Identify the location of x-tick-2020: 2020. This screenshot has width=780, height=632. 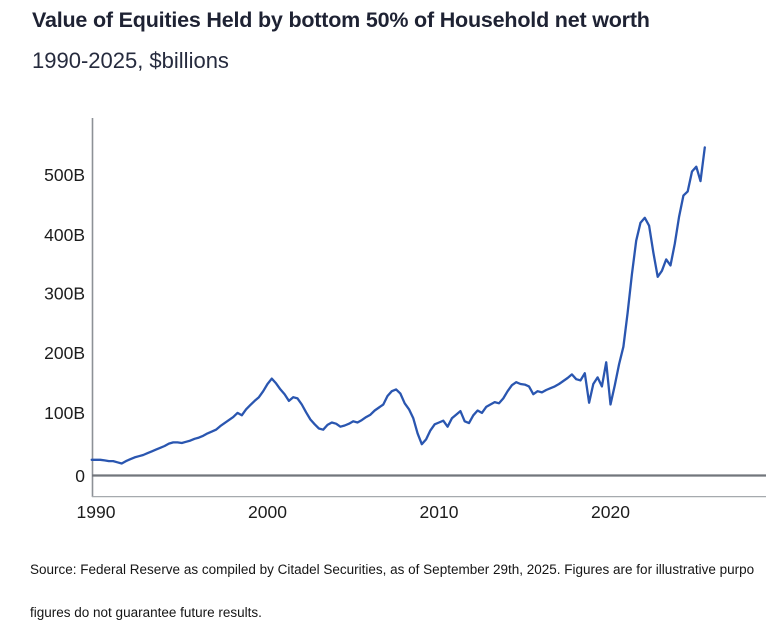
(610, 512).